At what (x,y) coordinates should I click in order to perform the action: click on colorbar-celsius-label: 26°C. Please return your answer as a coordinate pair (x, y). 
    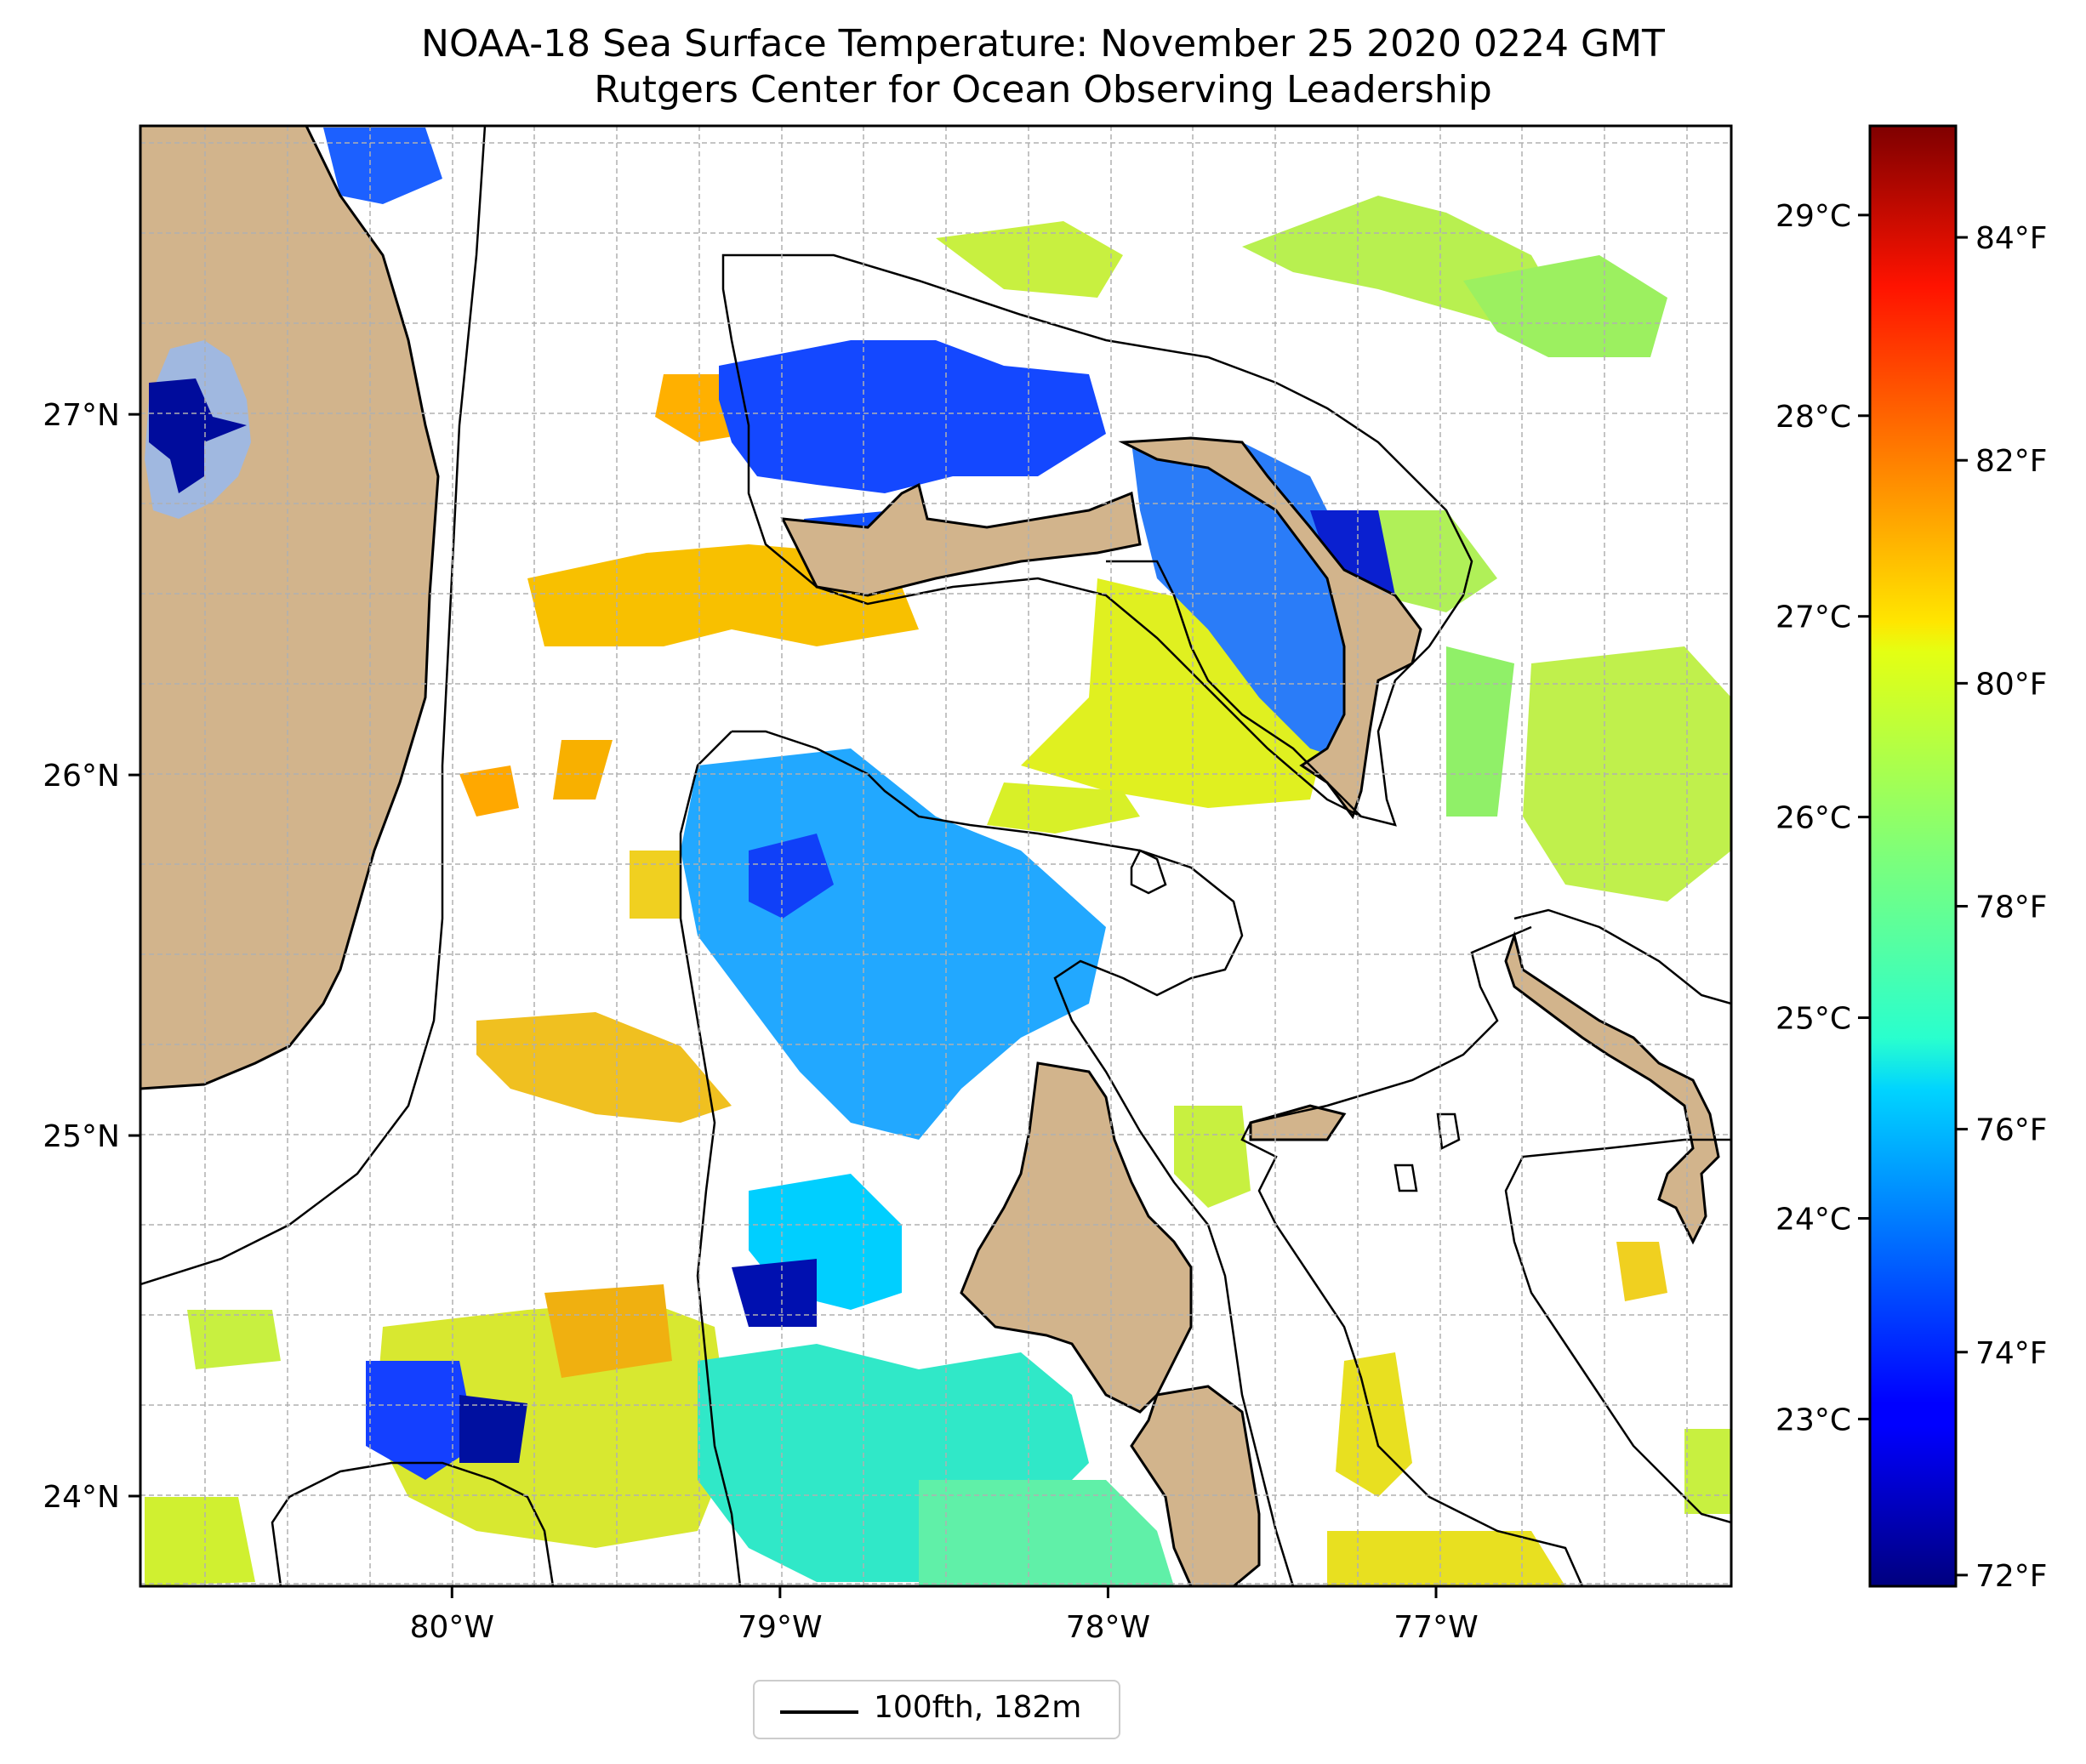
    Looking at the image, I should click on (1813, 818).